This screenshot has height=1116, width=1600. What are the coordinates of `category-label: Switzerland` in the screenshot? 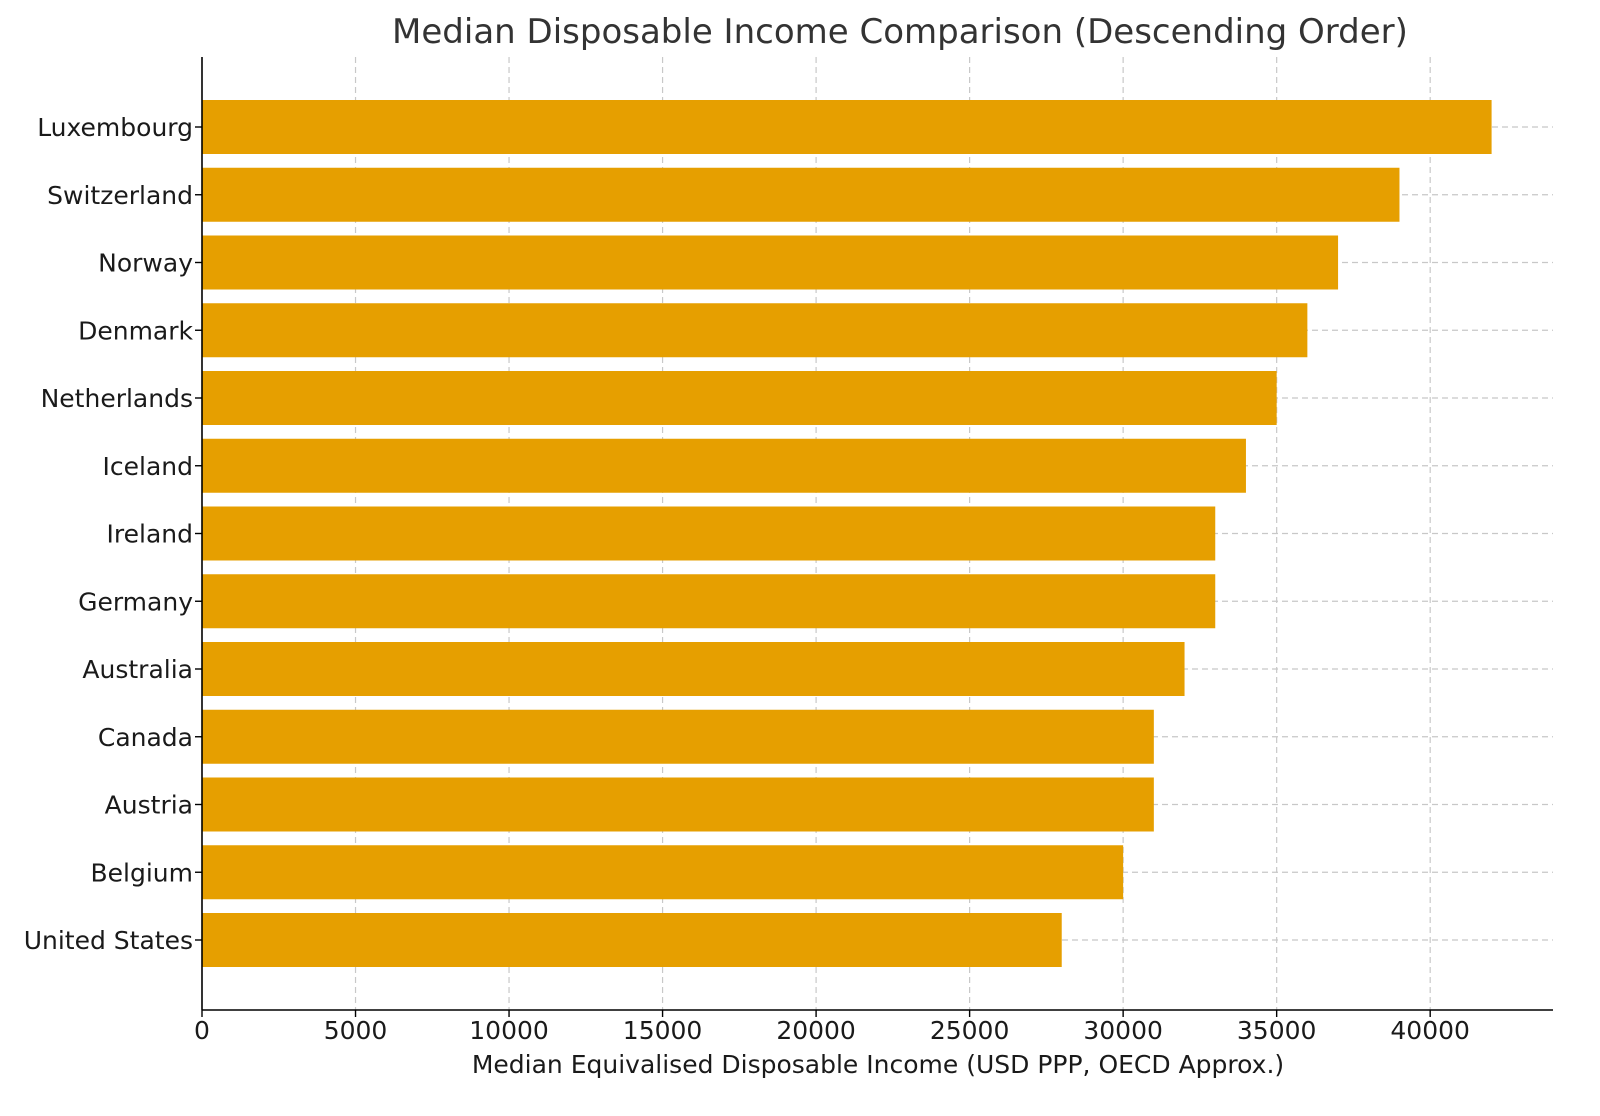 It's located at (120, 195).